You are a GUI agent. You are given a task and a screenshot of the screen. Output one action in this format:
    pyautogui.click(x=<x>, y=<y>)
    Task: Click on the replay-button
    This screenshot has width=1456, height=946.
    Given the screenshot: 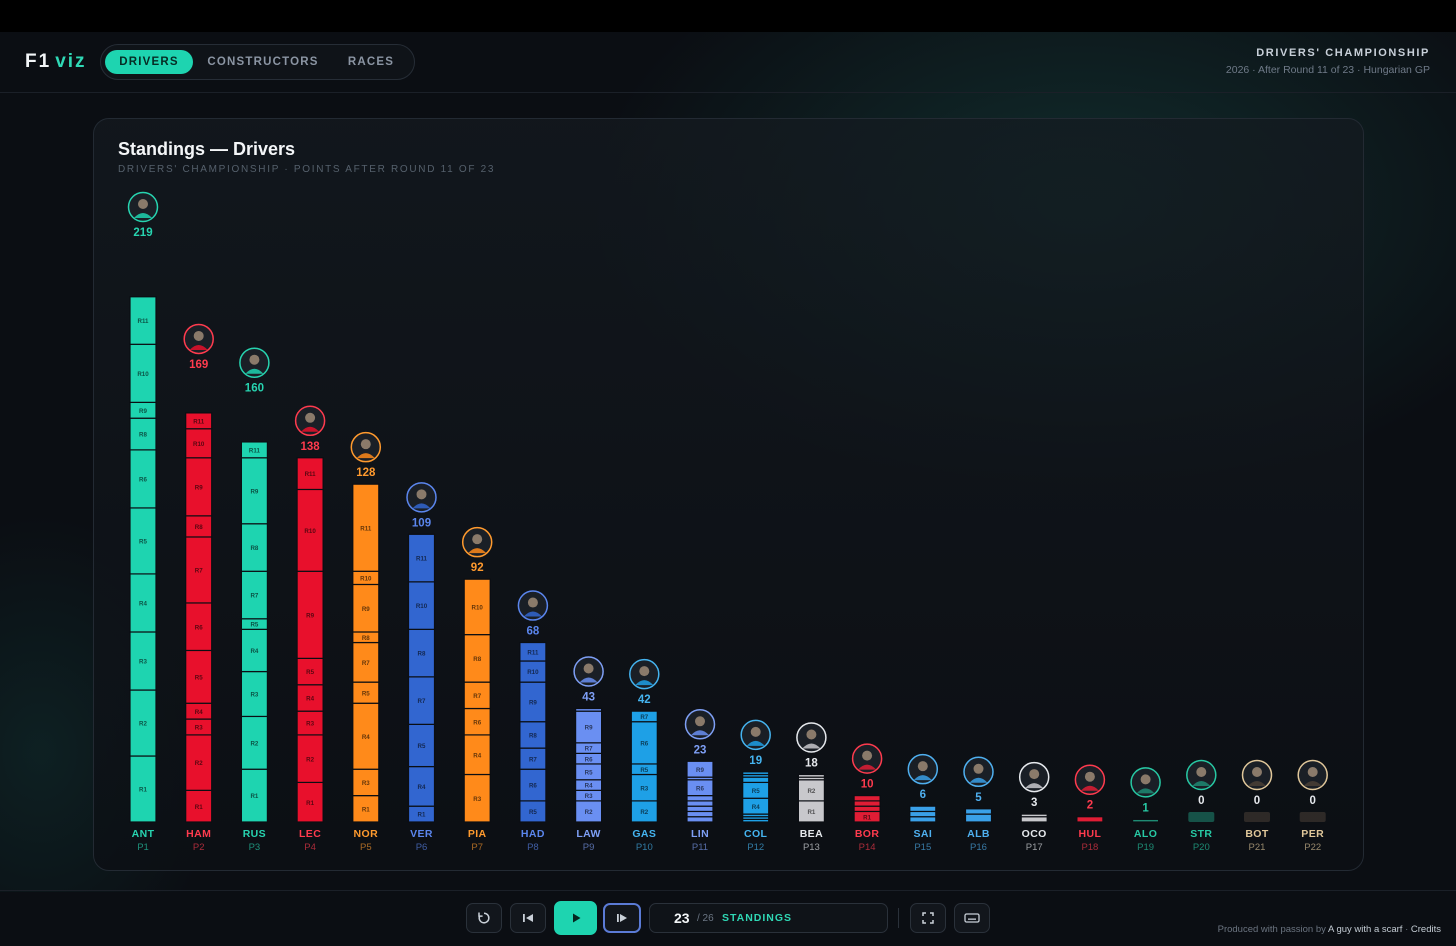 What is the action you would take?
    pyautogui.click(x=484, y=918)
    